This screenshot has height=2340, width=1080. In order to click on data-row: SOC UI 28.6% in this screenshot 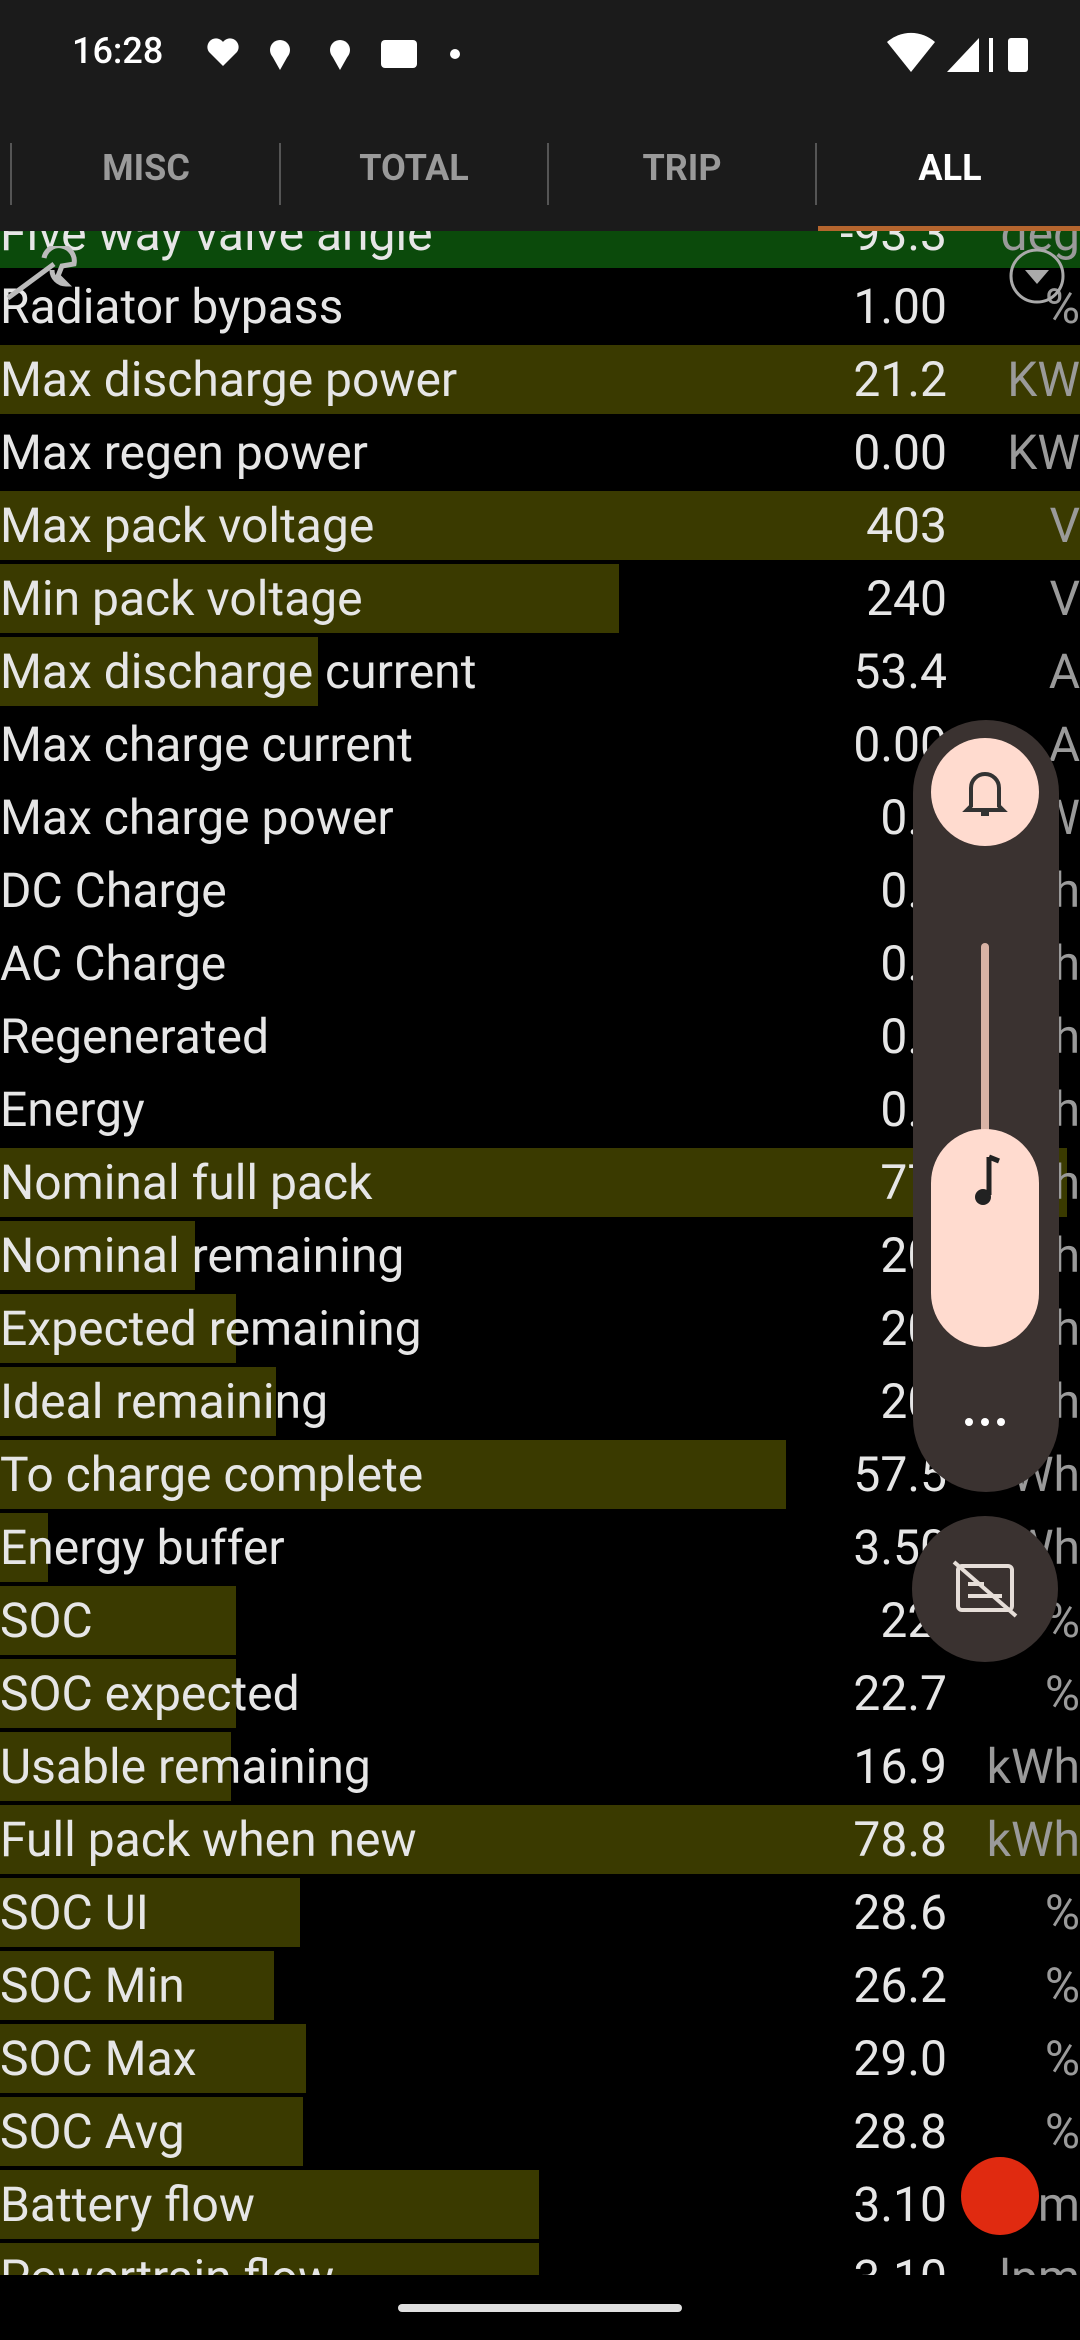, I will do `click(540, 1912)`.